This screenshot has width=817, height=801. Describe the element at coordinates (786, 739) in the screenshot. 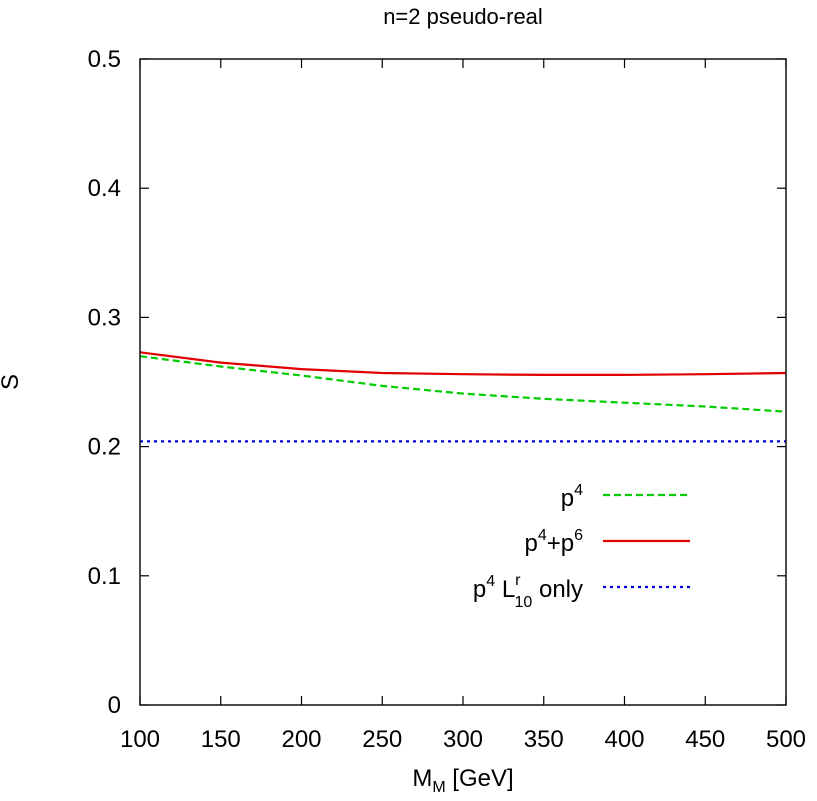

I see `x-tick-label: 500` at that location.